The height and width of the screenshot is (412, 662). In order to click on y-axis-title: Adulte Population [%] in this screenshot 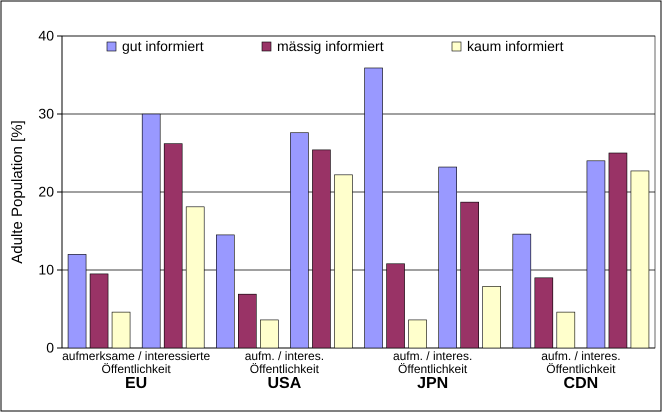, I will do `click(17, 192)`.